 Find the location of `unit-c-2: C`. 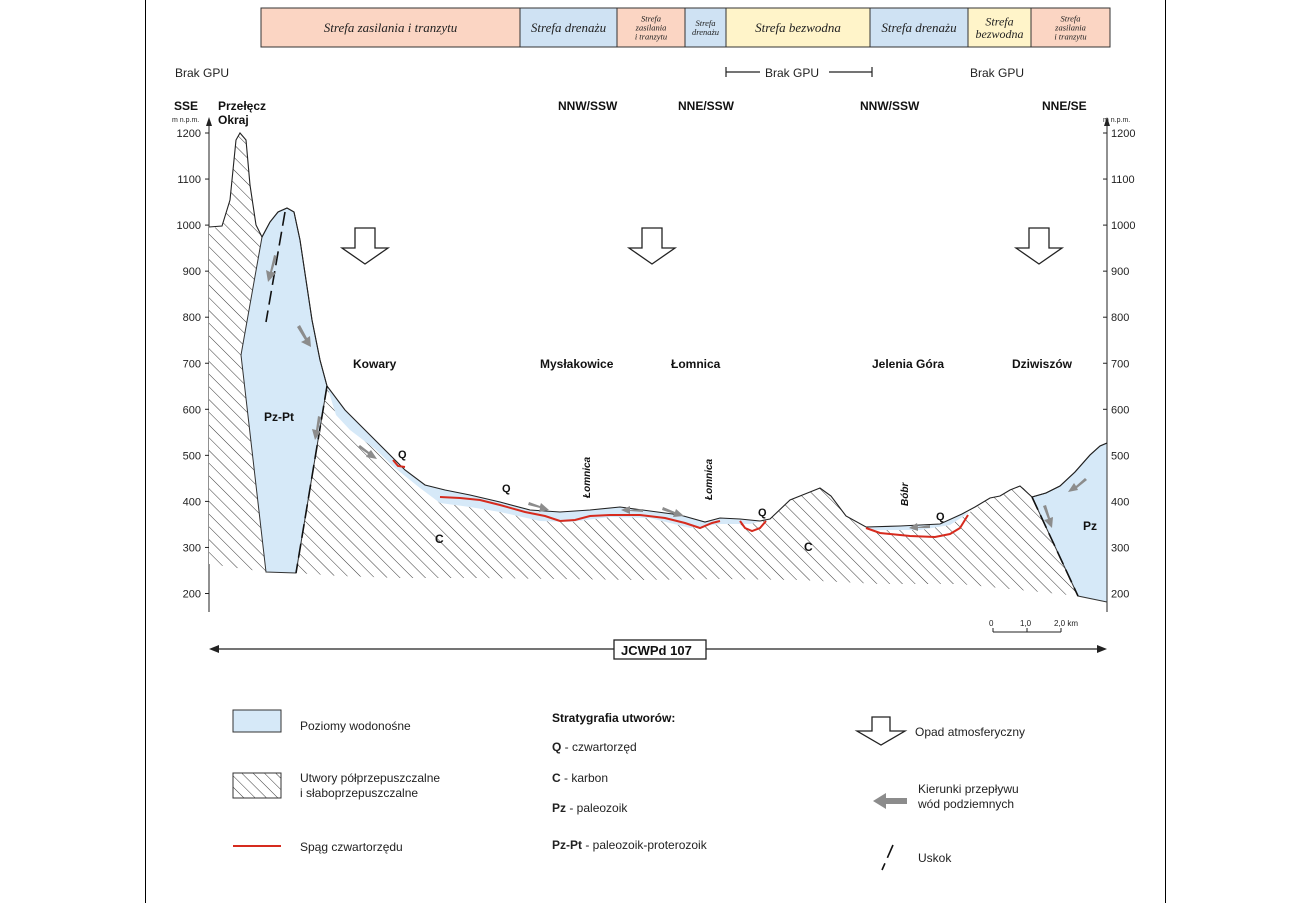

unit-c-2: C is located at coordinates (808, 547).